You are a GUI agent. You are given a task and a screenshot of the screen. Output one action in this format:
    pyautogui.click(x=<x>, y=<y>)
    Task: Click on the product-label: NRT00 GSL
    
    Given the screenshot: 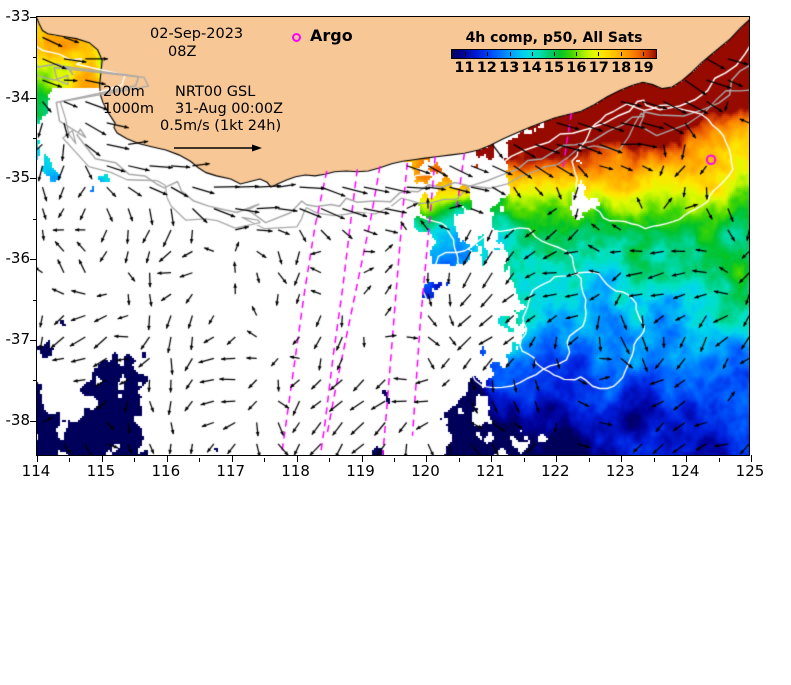 What is the action you would take?
    pyautogui.click(x=215, y=92)
    